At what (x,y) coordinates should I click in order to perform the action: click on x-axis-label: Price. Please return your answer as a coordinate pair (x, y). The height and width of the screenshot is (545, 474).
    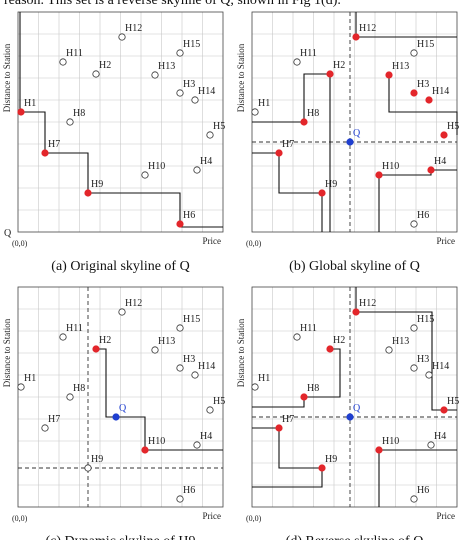
    Looking at the image, I should click on (446, 241).